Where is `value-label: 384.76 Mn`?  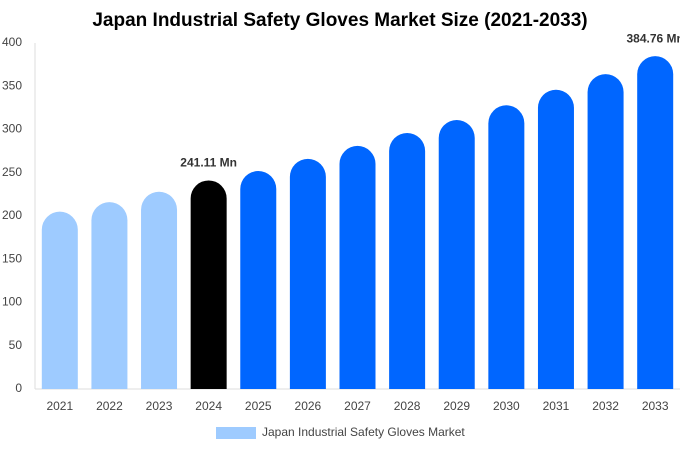
value-label: 384.76 Mn is located at coordinates (653, 38).